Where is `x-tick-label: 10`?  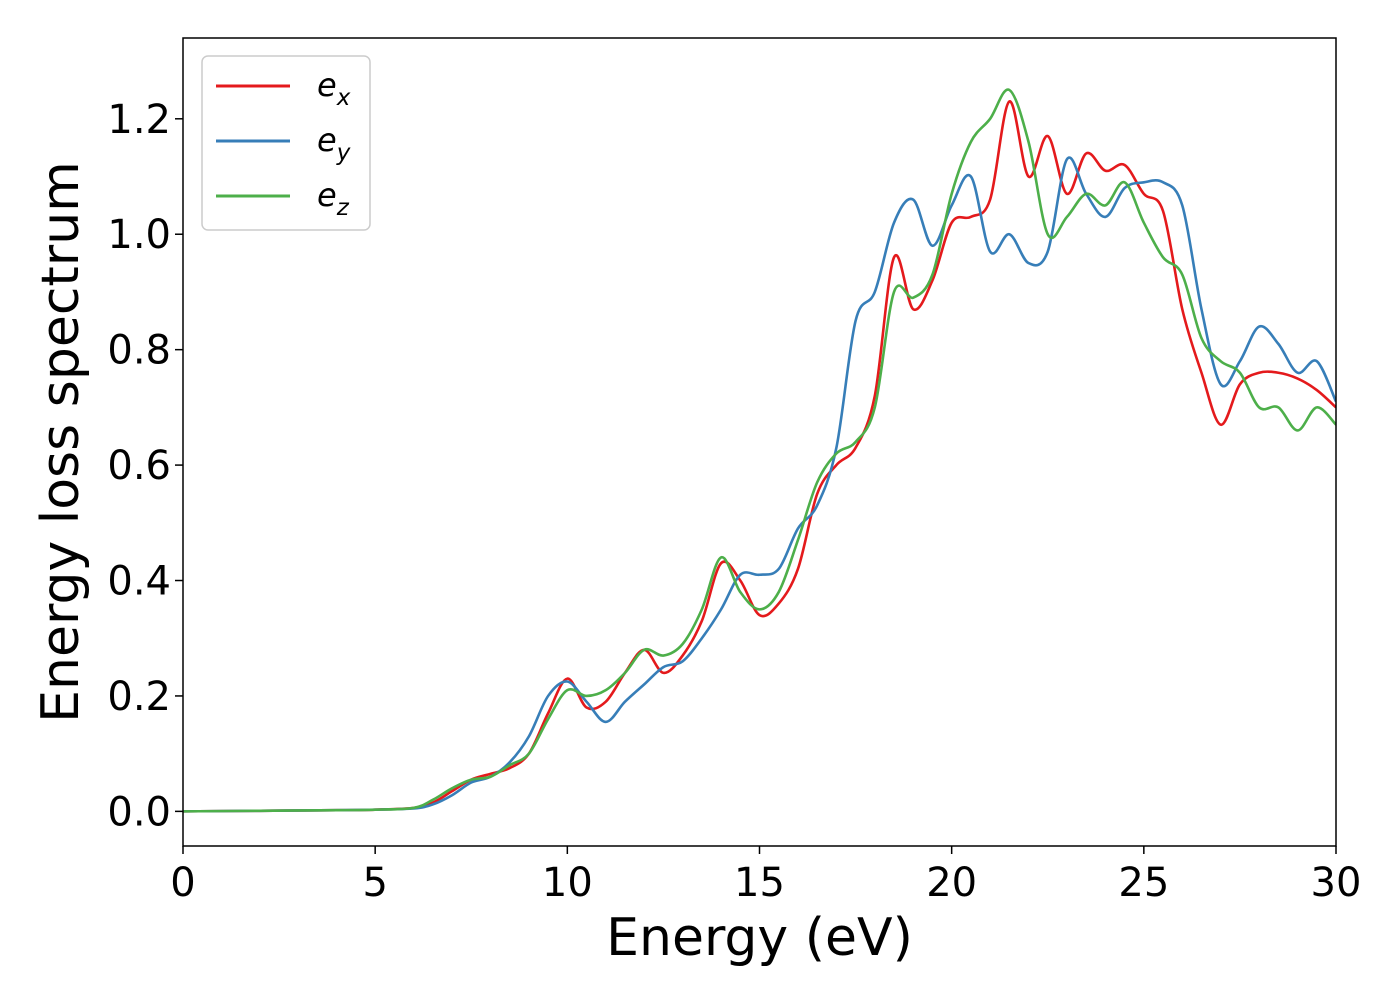
x-tick-label: 10 is located at coordinates (567, 883).